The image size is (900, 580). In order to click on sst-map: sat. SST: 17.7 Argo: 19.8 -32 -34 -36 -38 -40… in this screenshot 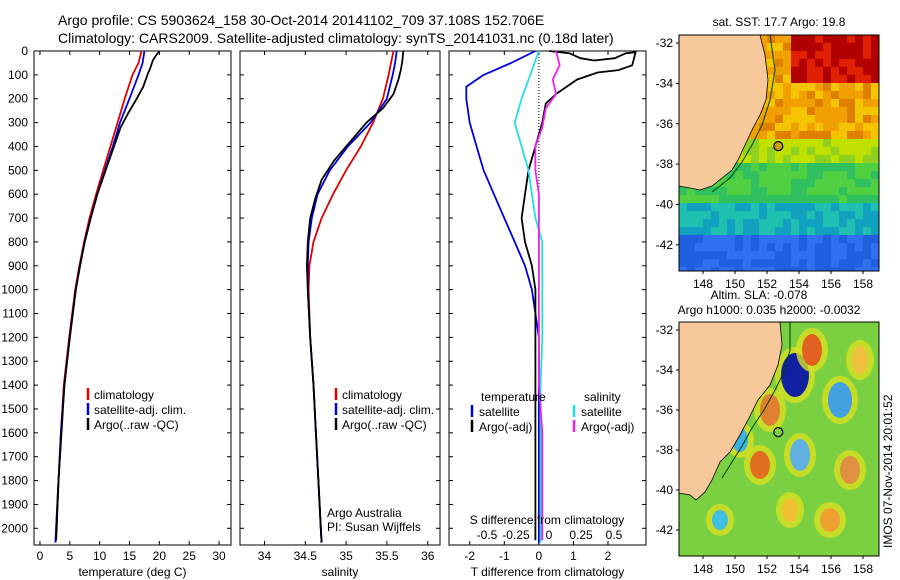, I will do `click(768, 153)`.